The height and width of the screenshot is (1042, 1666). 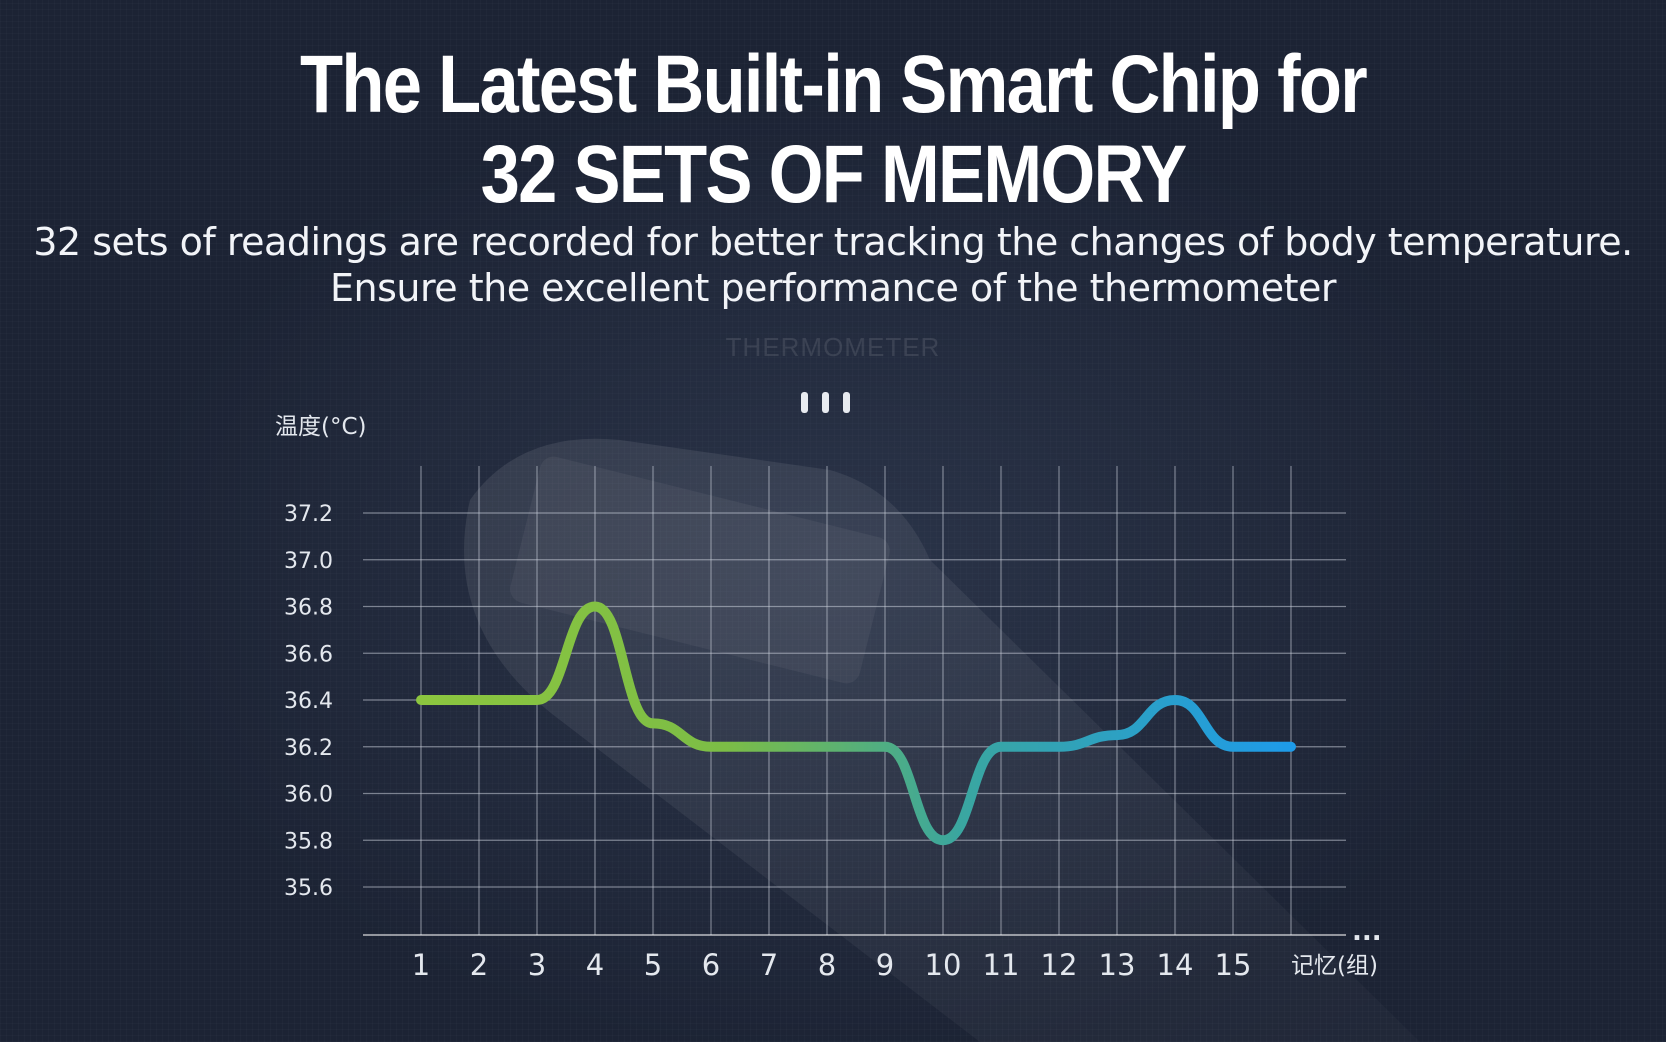 What do you see at coordinates (421, 965) in the screenshot?
I see `x-tick-label: 1` at bounding box center [421, 965].